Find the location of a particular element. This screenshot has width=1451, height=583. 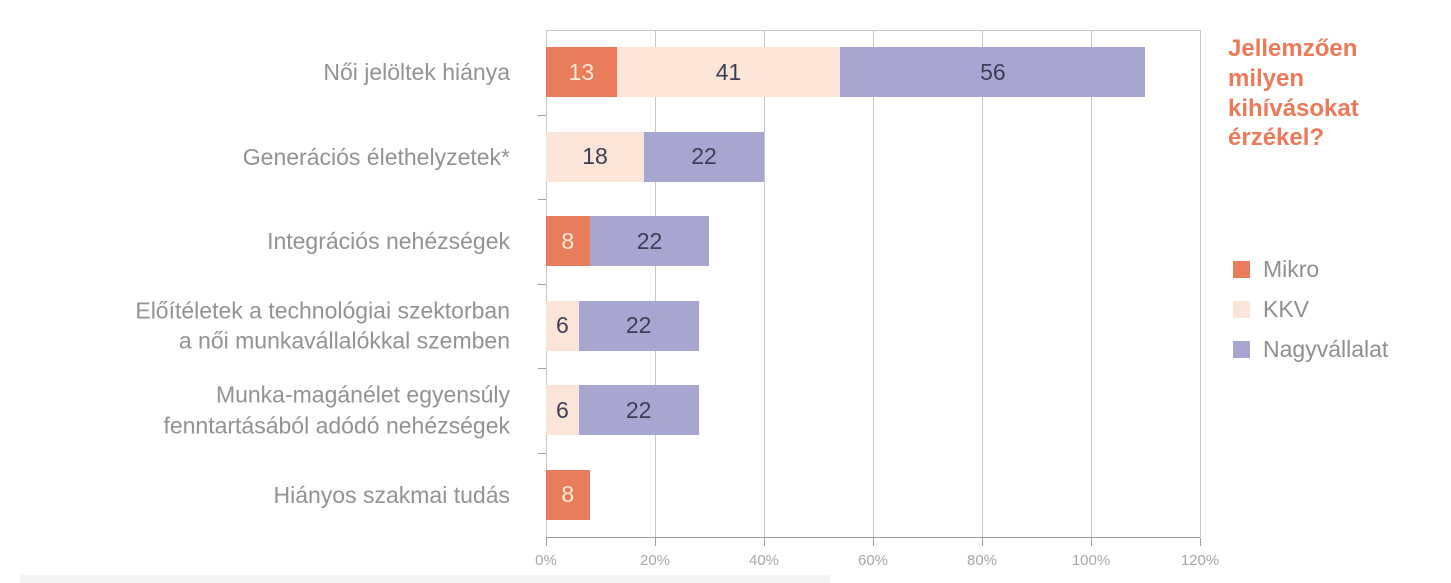

legend-item: Mikro is located at coordinates (1310, 269).